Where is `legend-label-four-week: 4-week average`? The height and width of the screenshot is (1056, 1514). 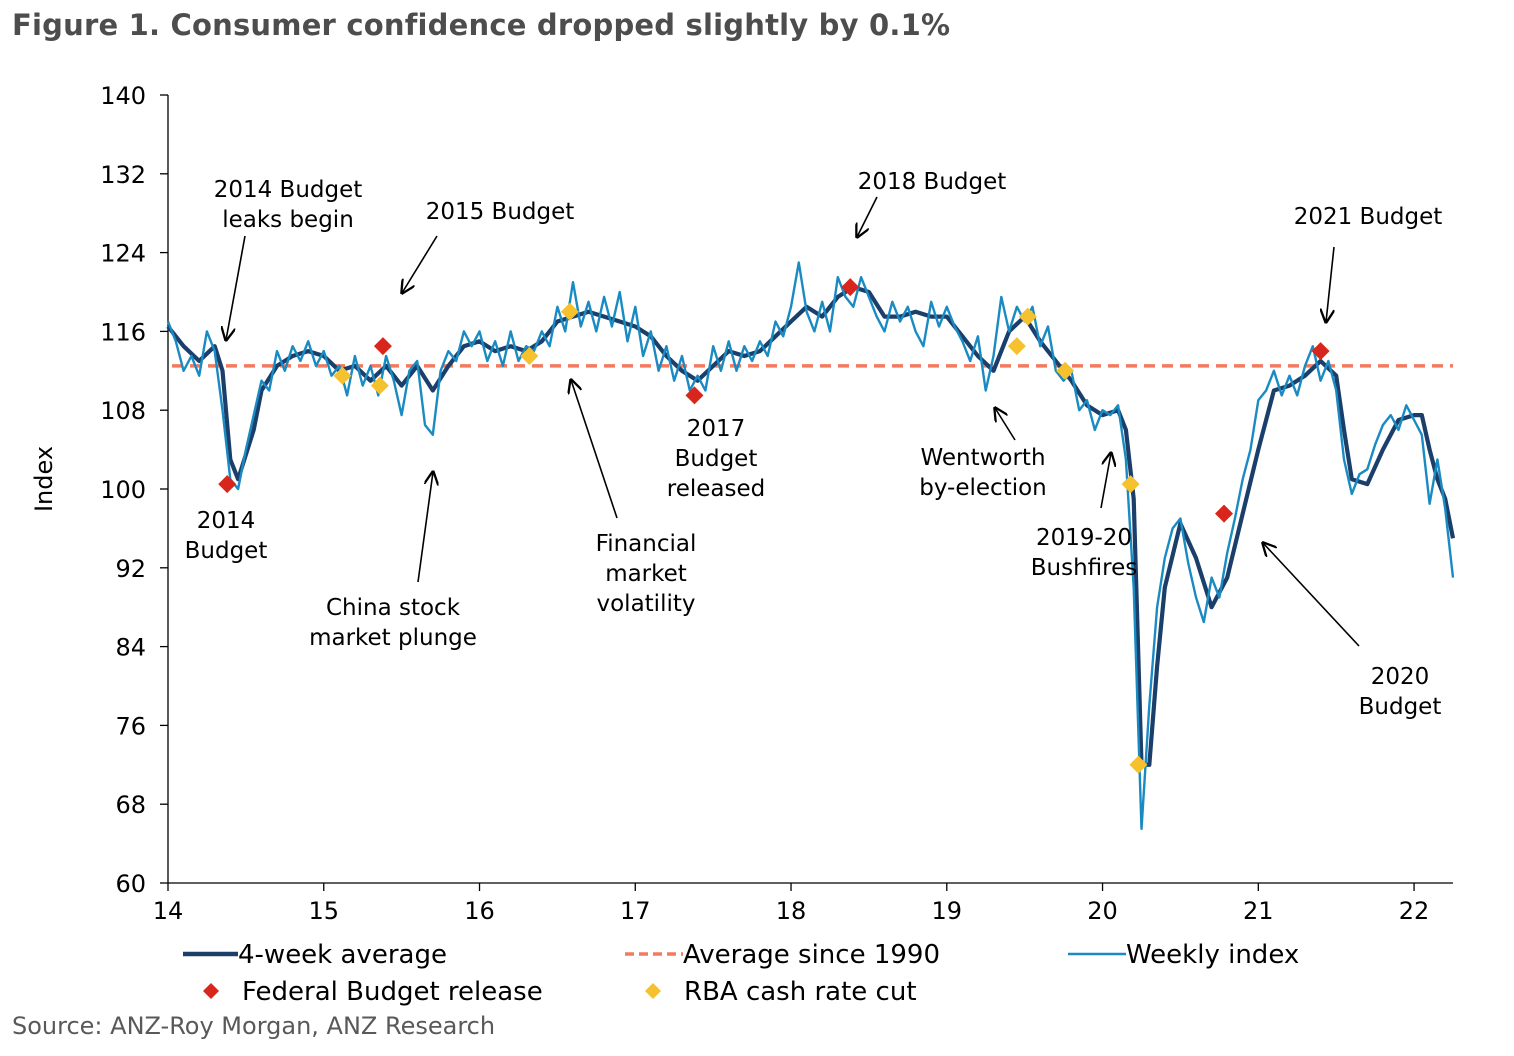
legend-label-four-week: 4-week average is located at coordinates (342, 955).